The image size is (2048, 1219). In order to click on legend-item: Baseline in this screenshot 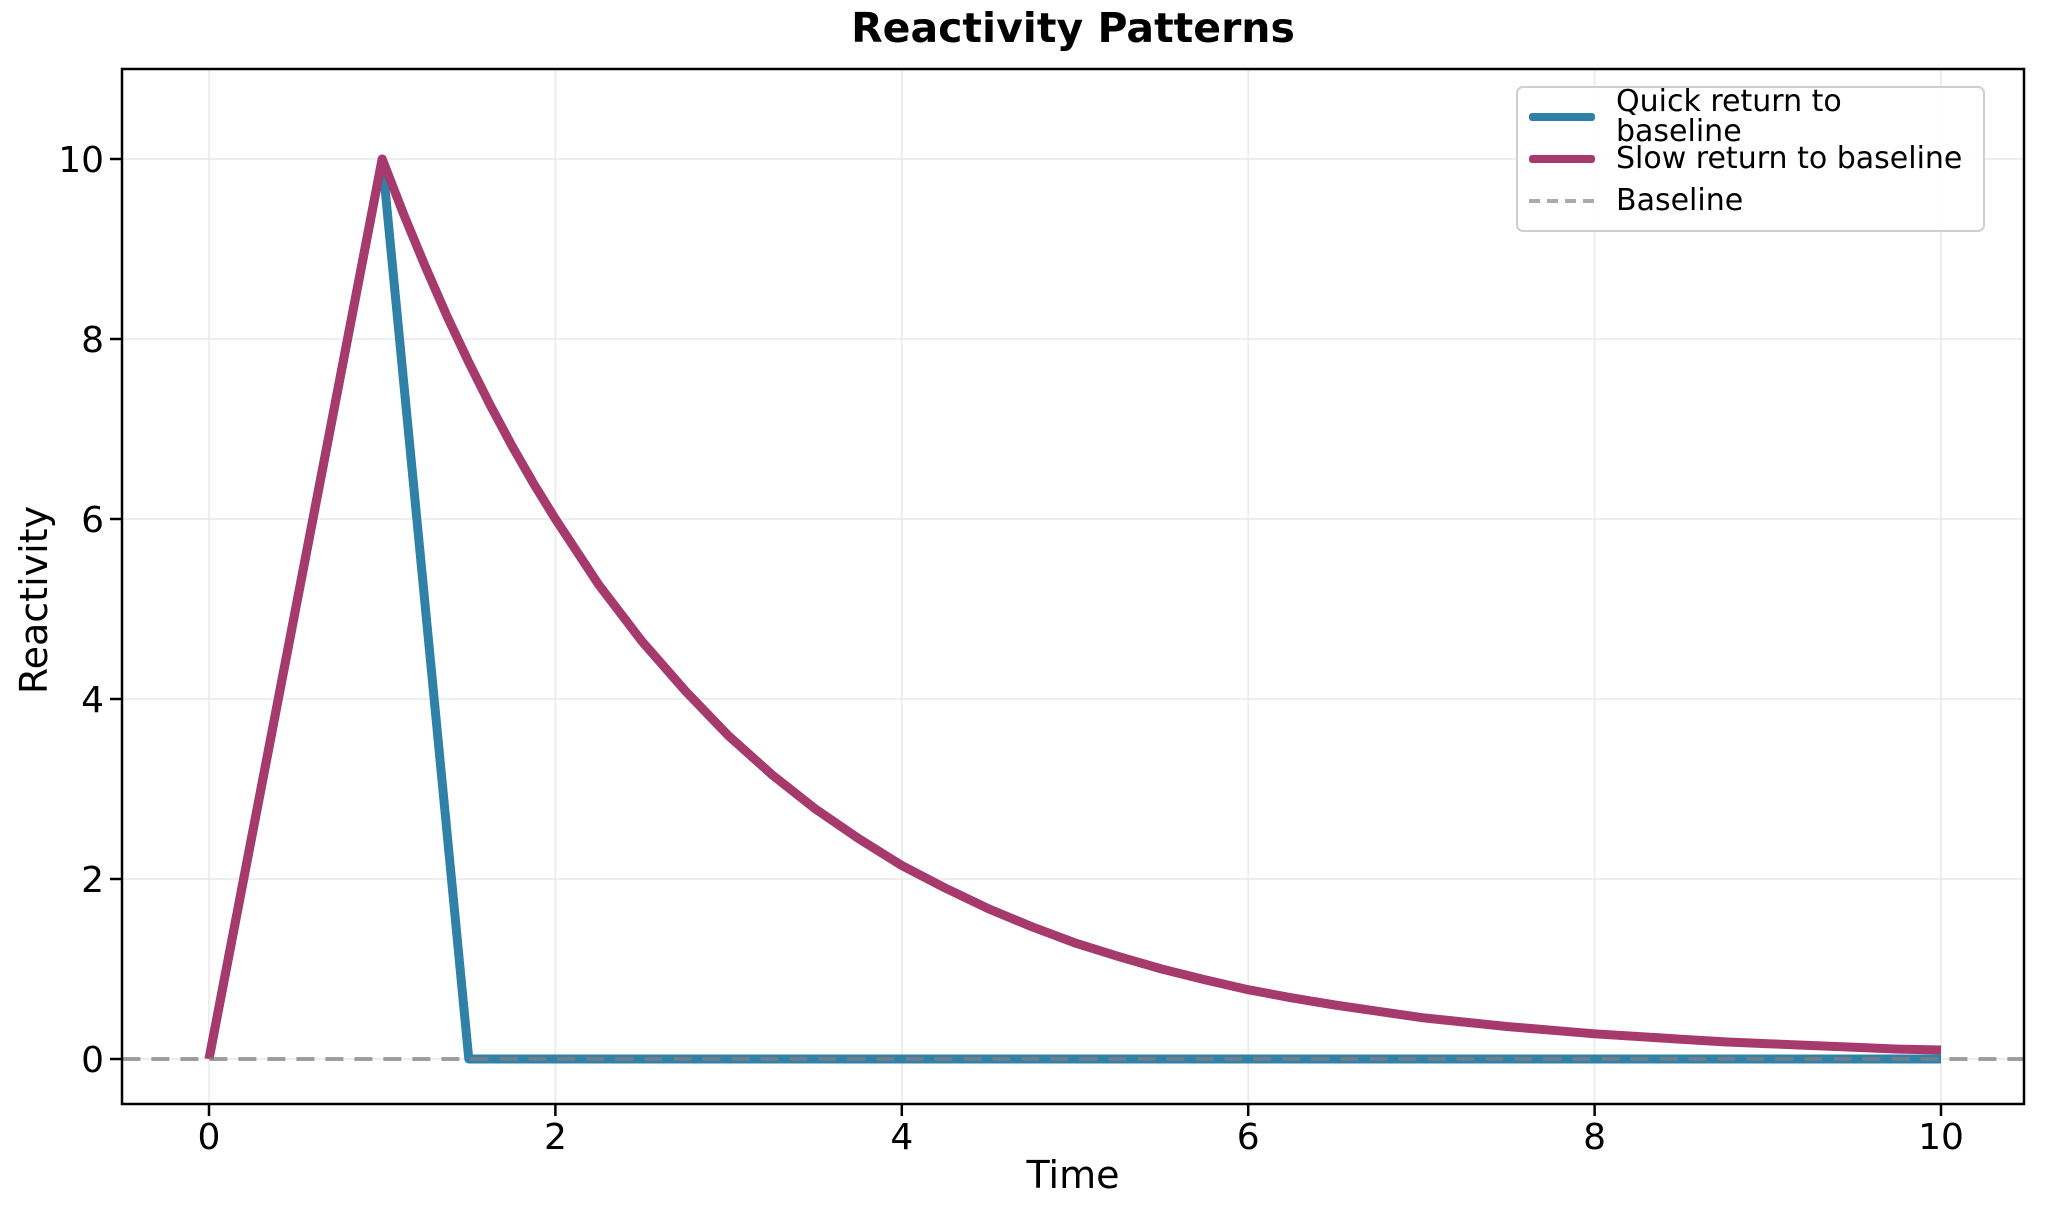, I will do `click(1752, 201)`.